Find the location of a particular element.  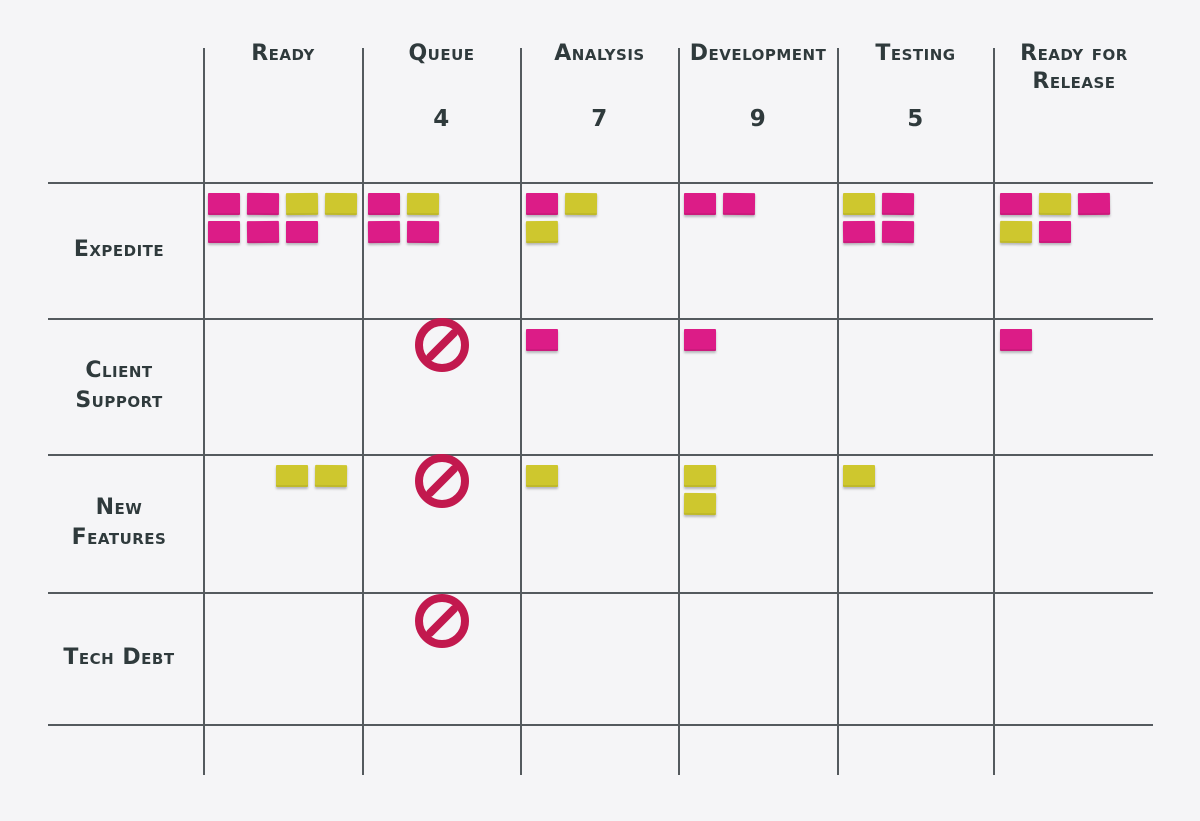

cell-new-features-ready is located at coordinates (311, 476).